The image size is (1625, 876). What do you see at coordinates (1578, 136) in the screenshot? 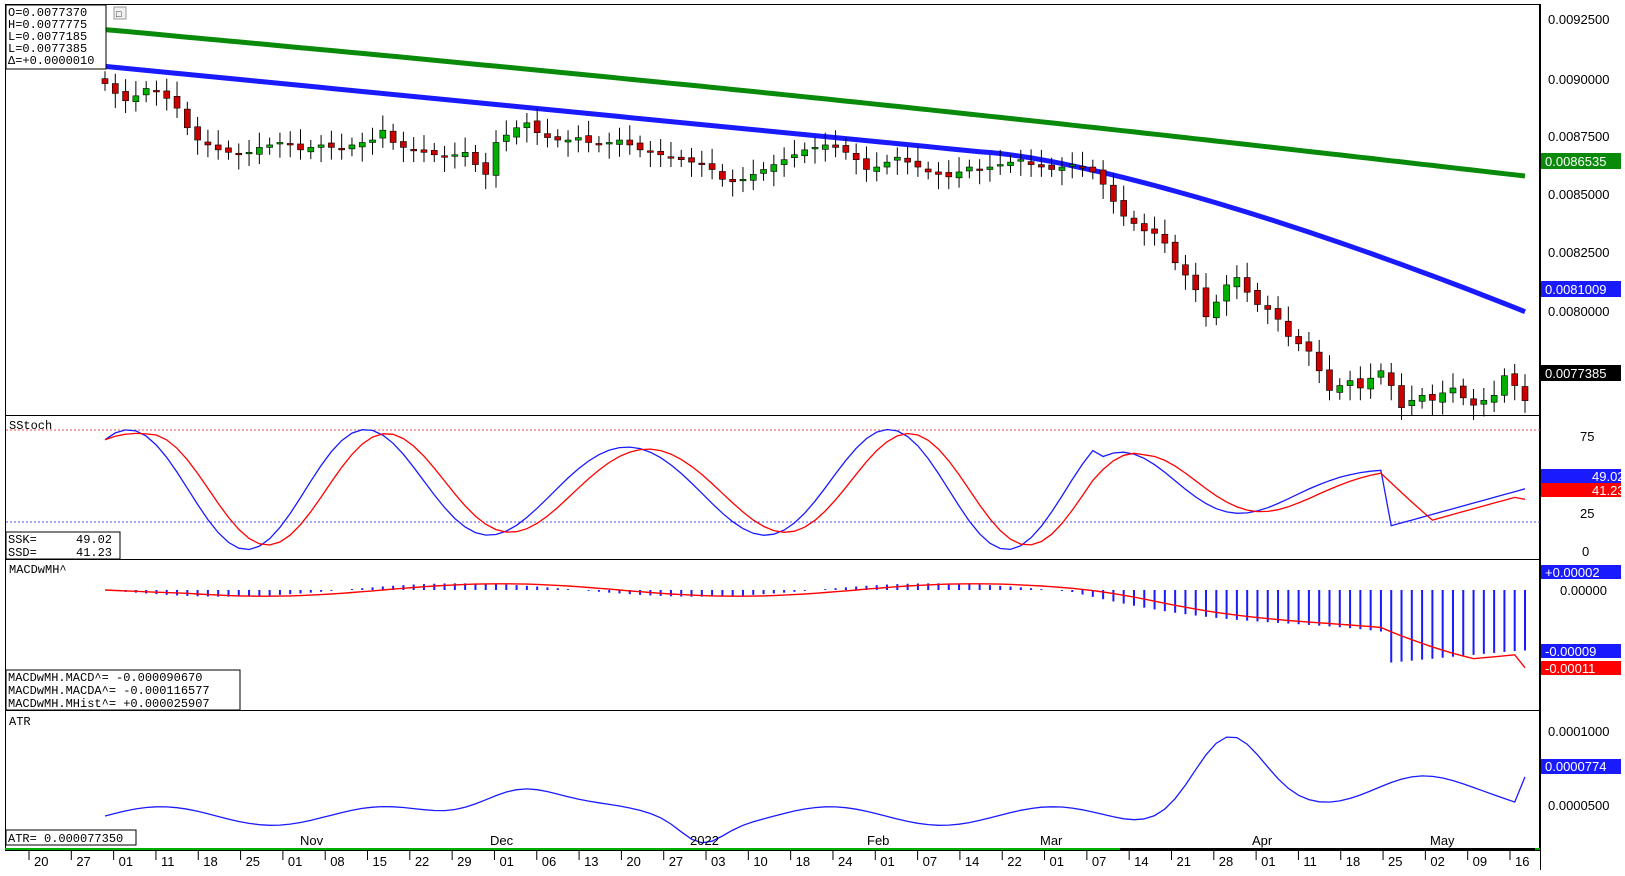
I see `price-tick-label: 0.0087500` at bounding box center [1578, 136].